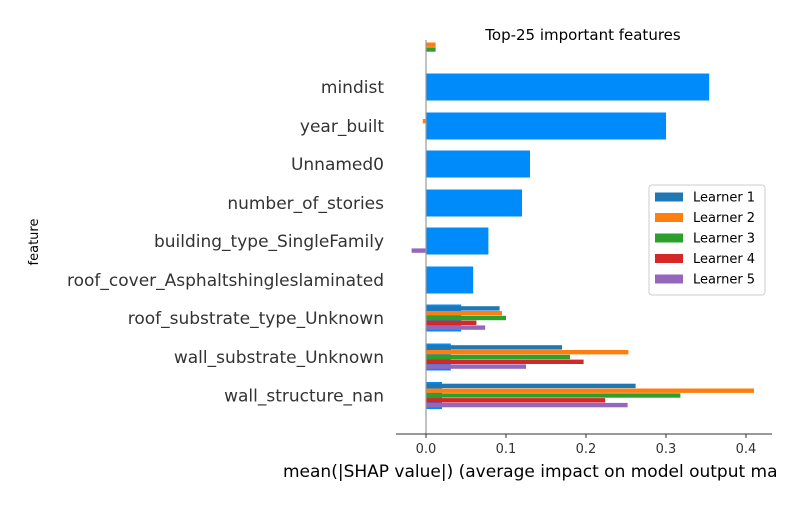 The image size is (800, 513). What do you see at coordinates (505, 361) in the screenshot?
I see `bar-learner-4-wall-substrate-unknown` at bounding box center [505, 361].